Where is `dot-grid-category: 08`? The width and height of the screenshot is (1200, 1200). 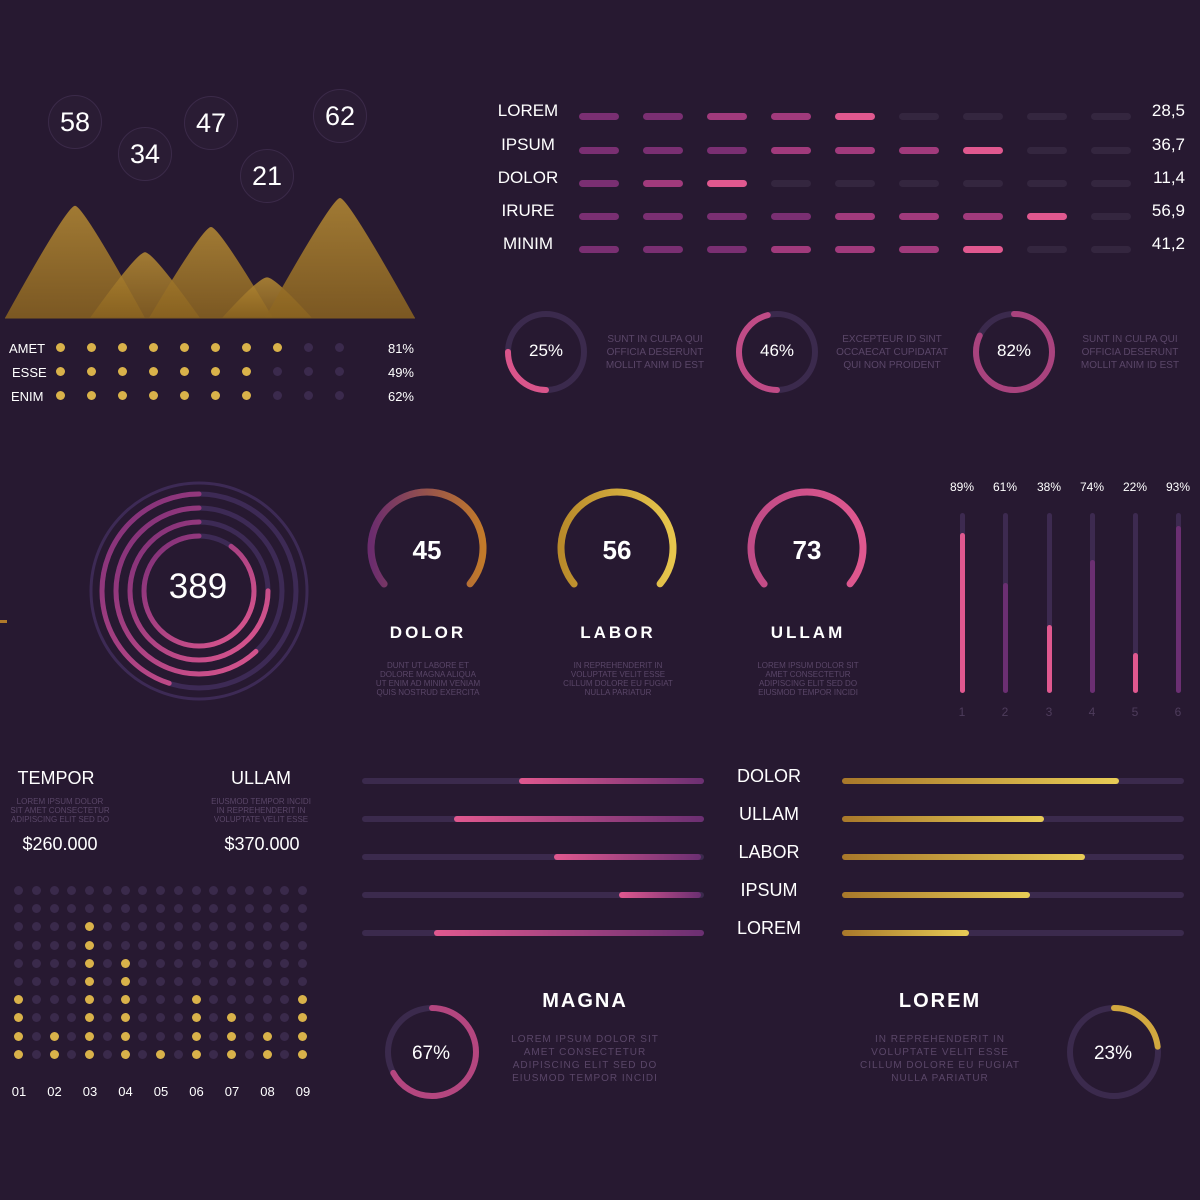 dot-grid-category: 08 is located at coordinates (267, 1091).